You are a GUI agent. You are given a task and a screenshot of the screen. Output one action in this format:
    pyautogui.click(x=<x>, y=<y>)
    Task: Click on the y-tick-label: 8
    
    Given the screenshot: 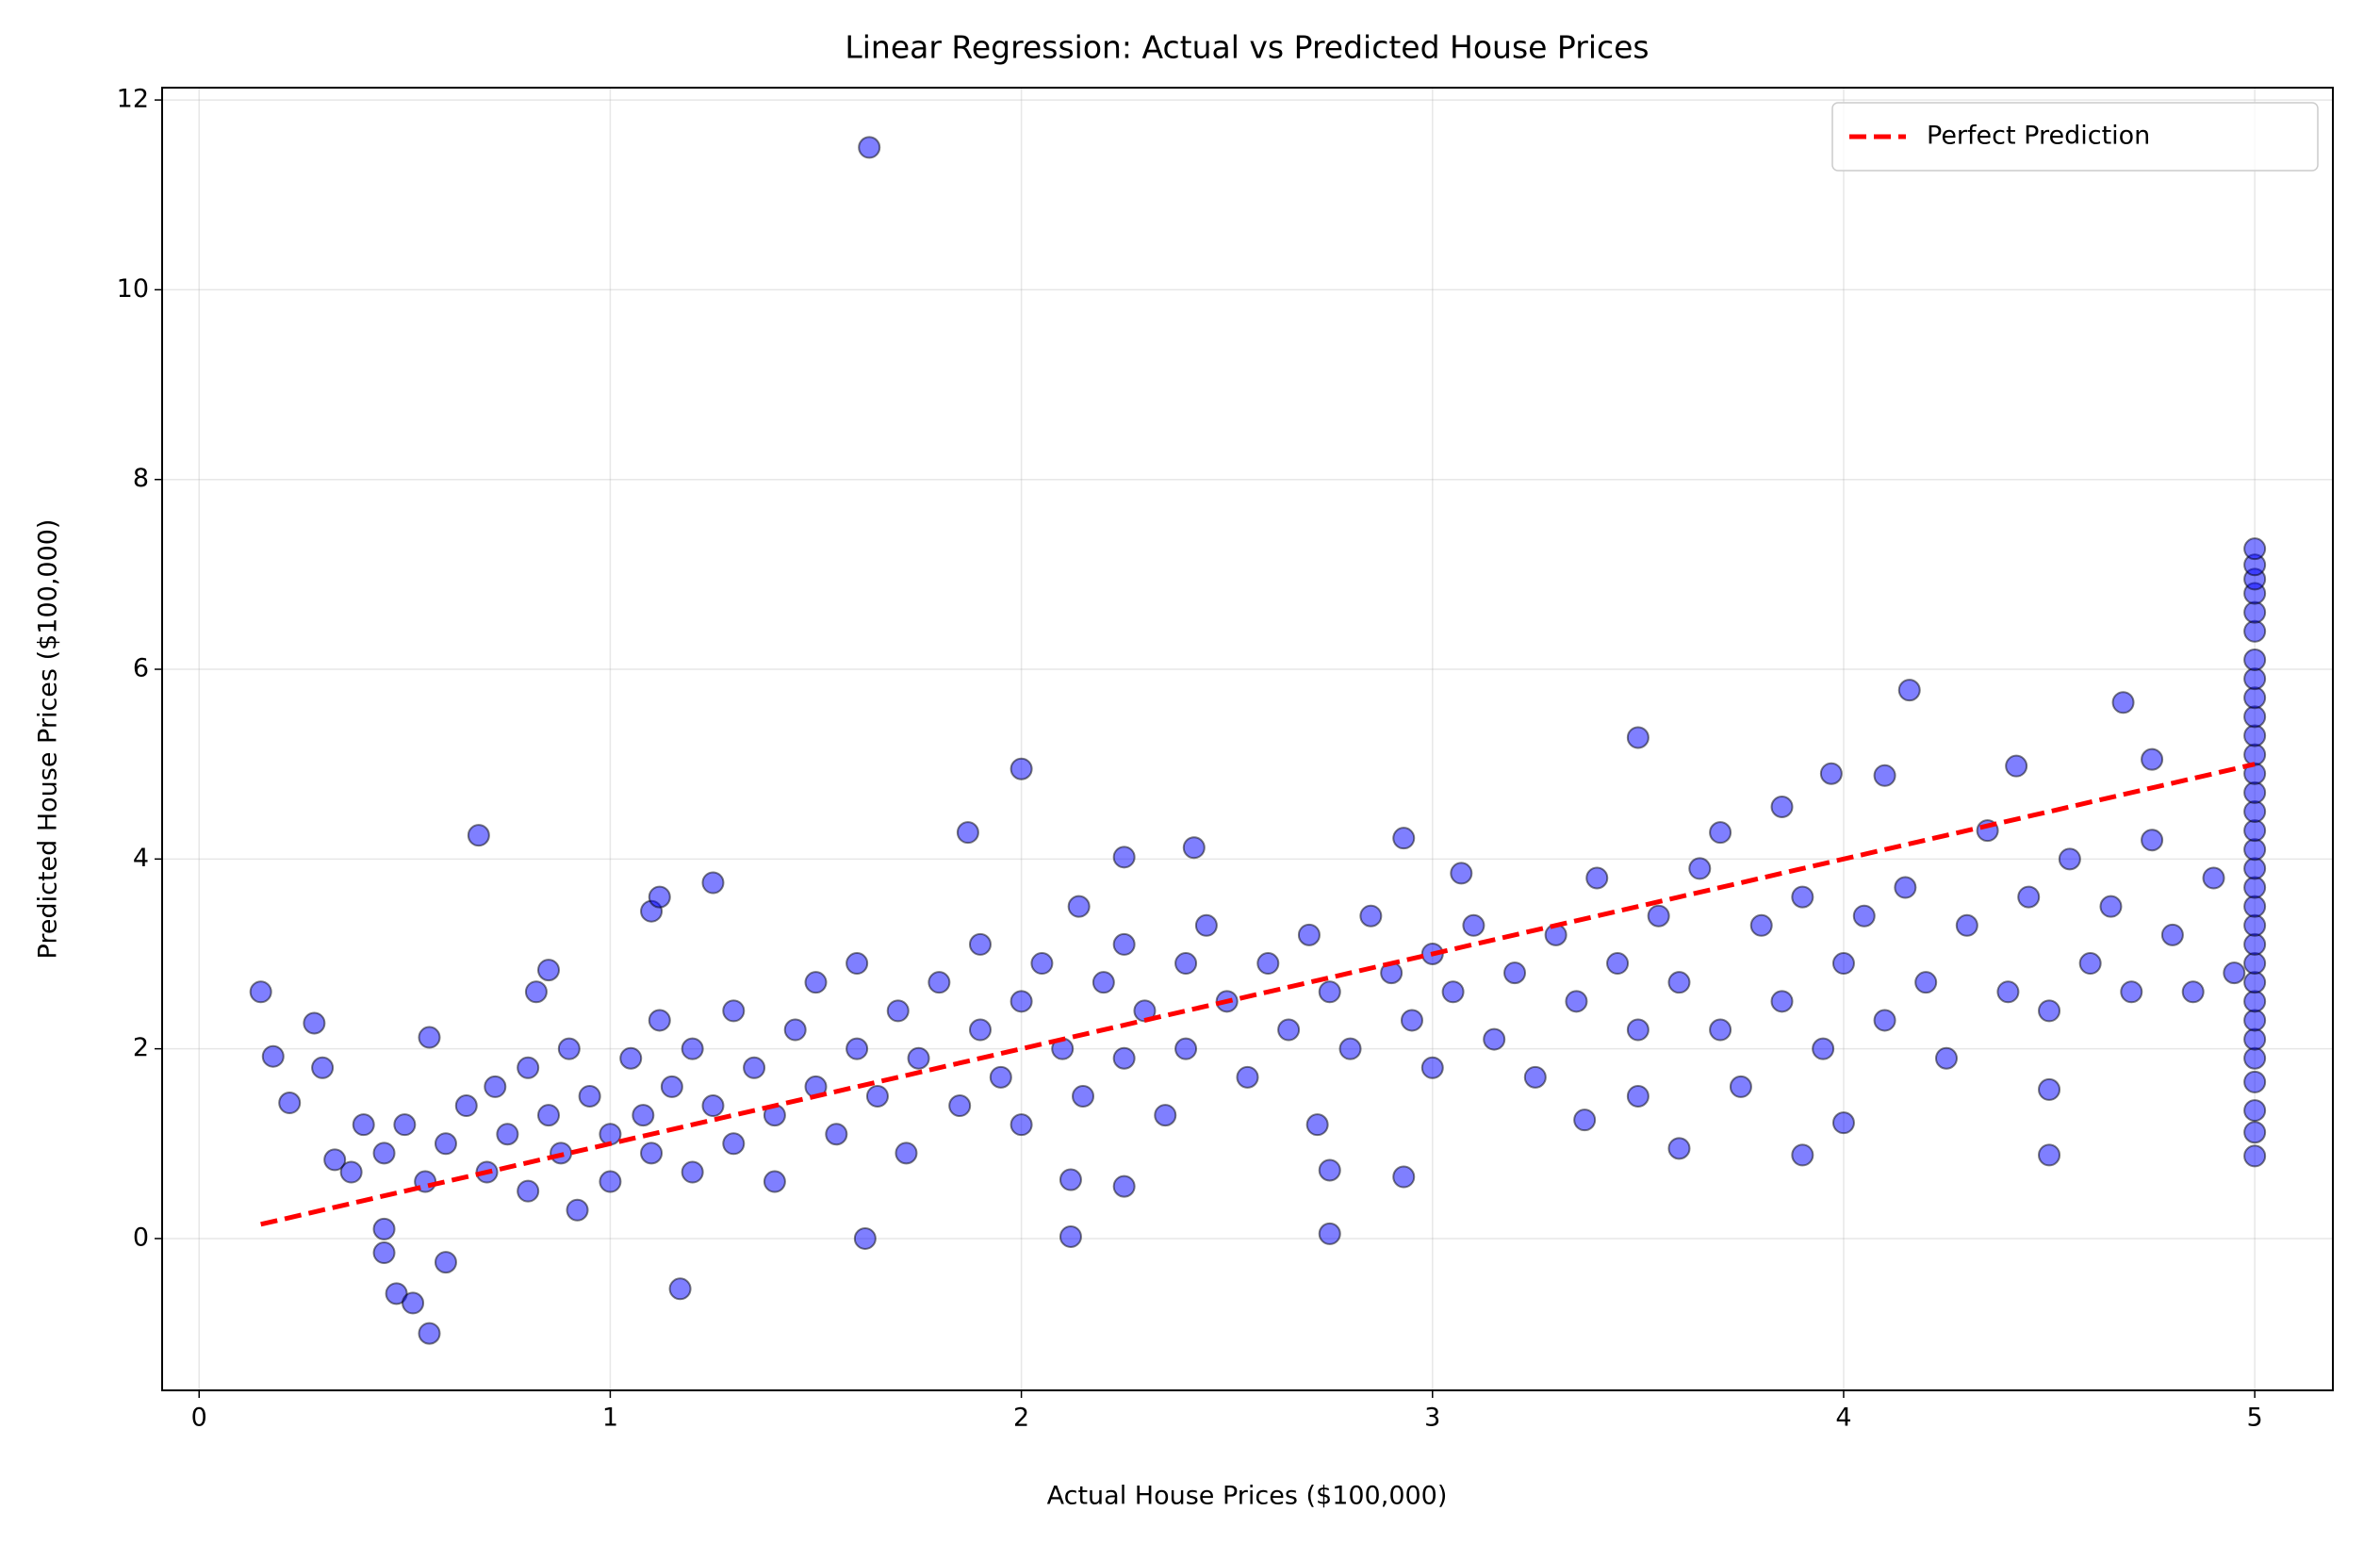 What is the action you would take?
    pyautogui.click(x=141, y=478)
    